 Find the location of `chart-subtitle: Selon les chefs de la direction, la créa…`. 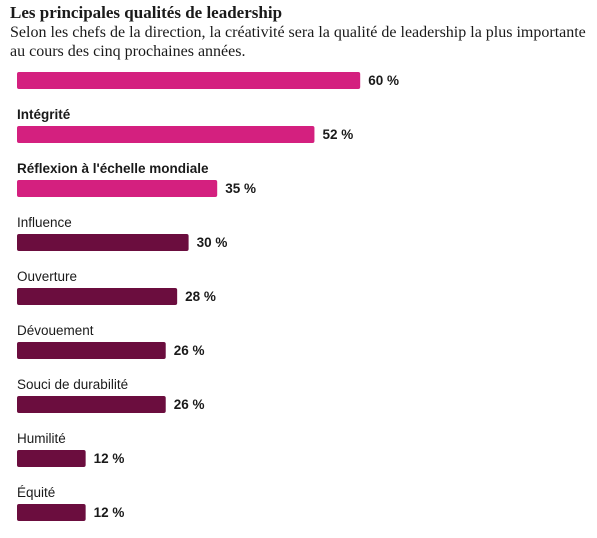

chart-subtitle: Selon les chefs de la direction, la créa… is located at coordinates (298, 42).